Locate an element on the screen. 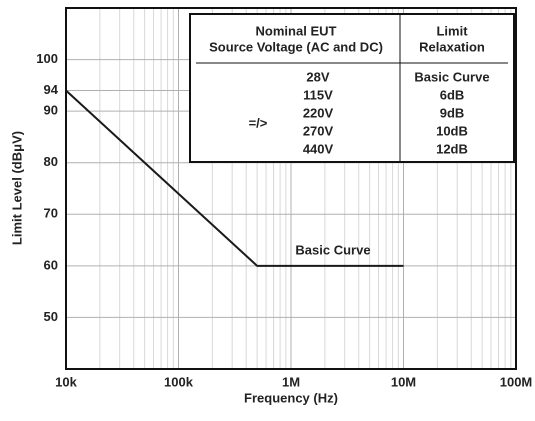  y-axis-label: Limit Level (dBμV) is located at coordinates (16, 188).